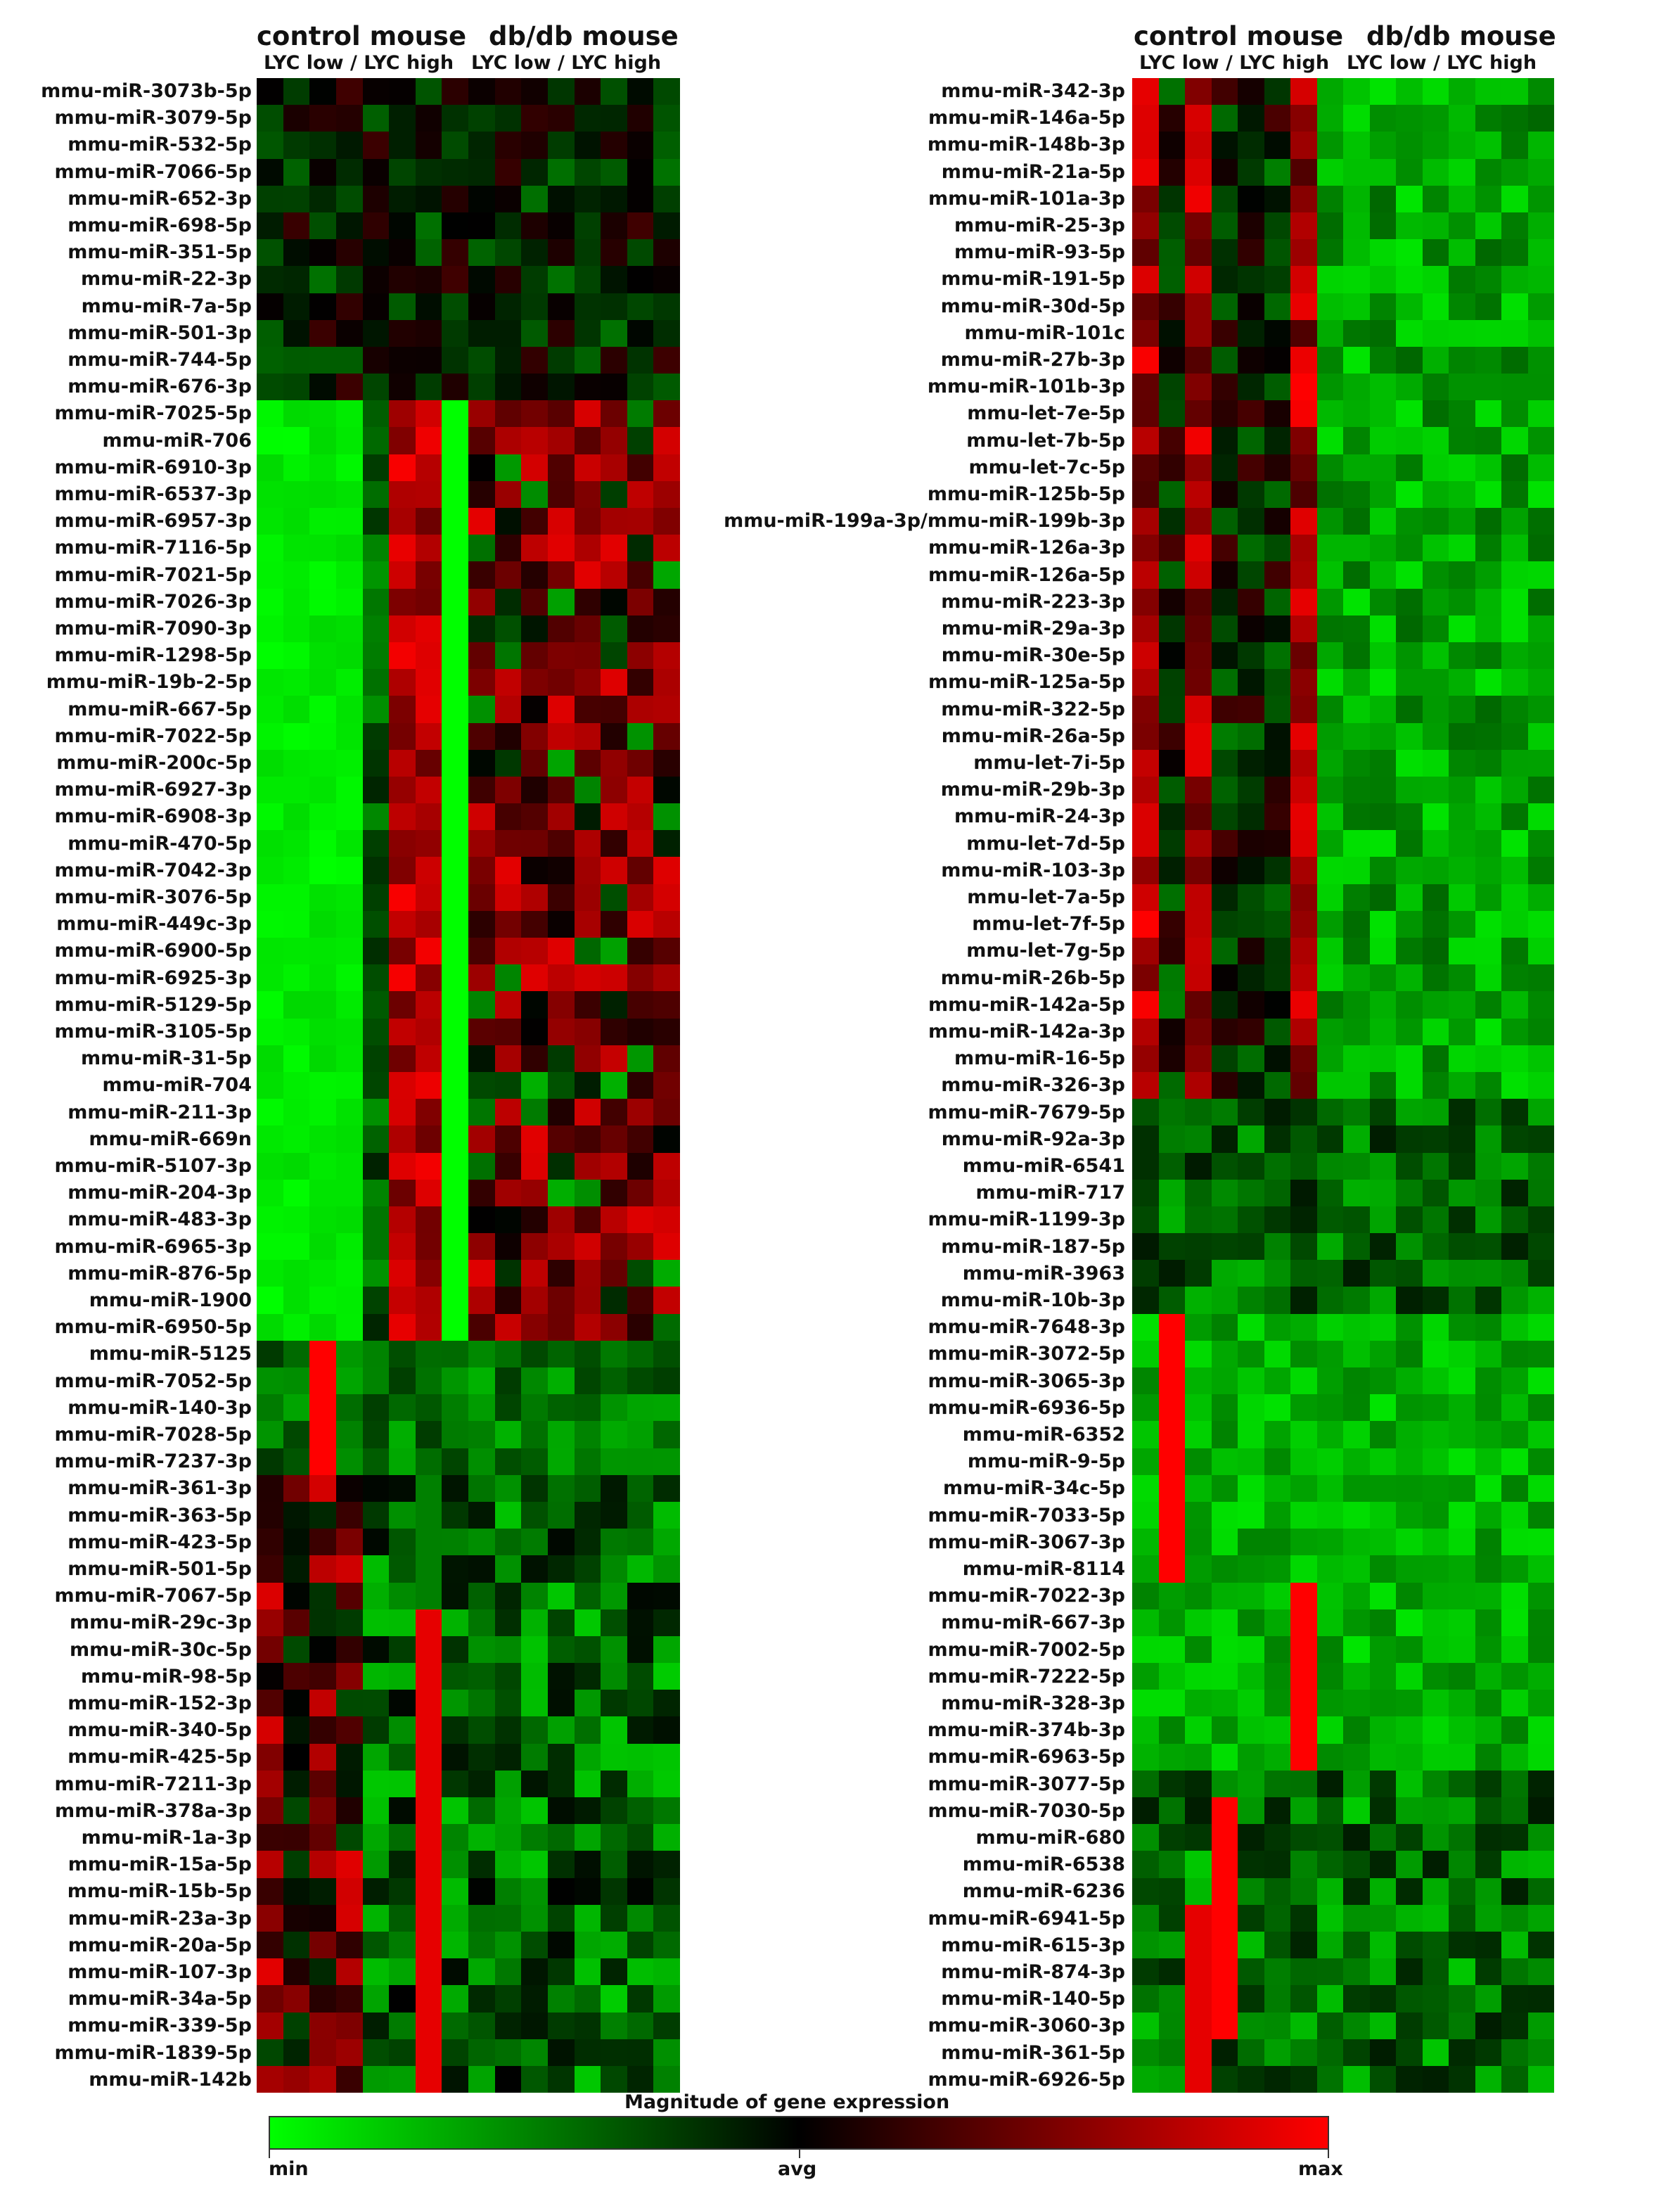  I want to click on right-row-label: mmu-miR-142a-3p, so click(1026, 1031).